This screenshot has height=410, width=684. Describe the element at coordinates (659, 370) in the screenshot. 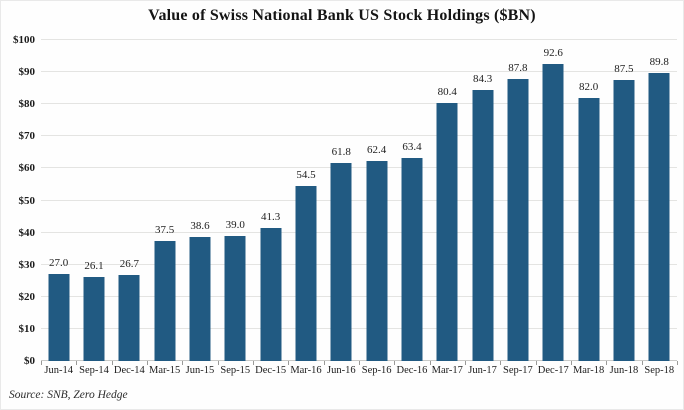

I see `x-tick-label: Sep-18` at that location.